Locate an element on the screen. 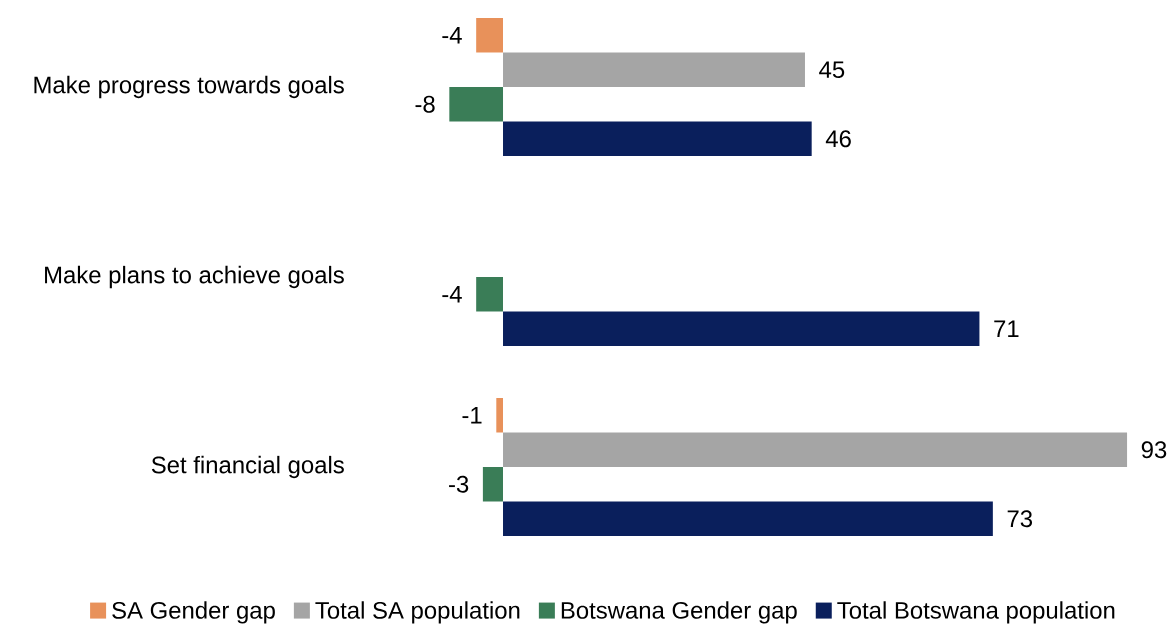 The image size is (1170, 627). y-tick-label: Make plans to achieve goals is located at coordinates (194, 277).